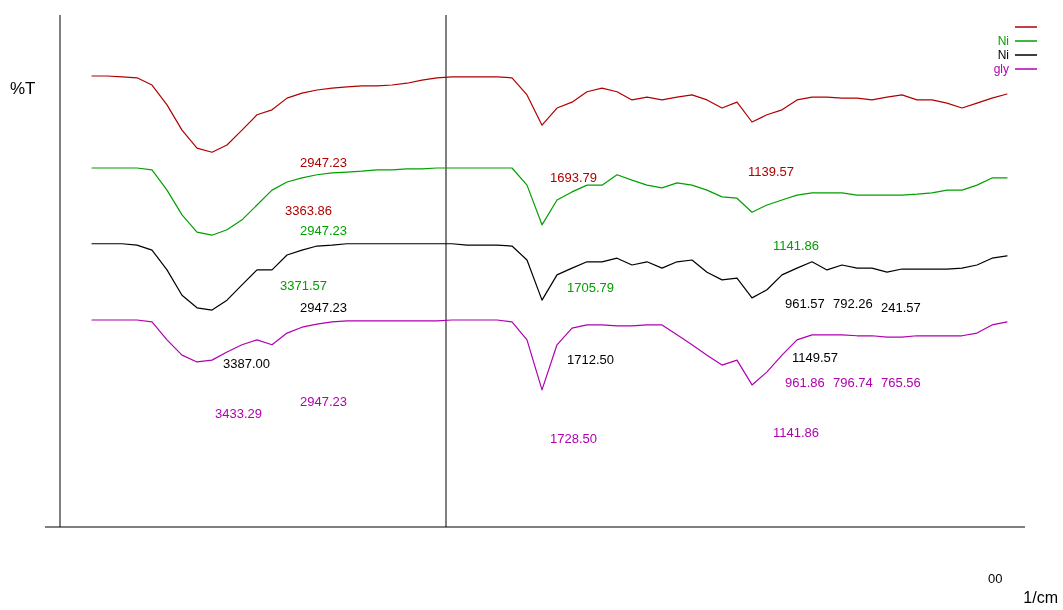 The height and width of the screenshot is (610, 1063). Describe the element at coordinates (853, 382) in the screenshot. I see `annotation: 796.74` at that location.